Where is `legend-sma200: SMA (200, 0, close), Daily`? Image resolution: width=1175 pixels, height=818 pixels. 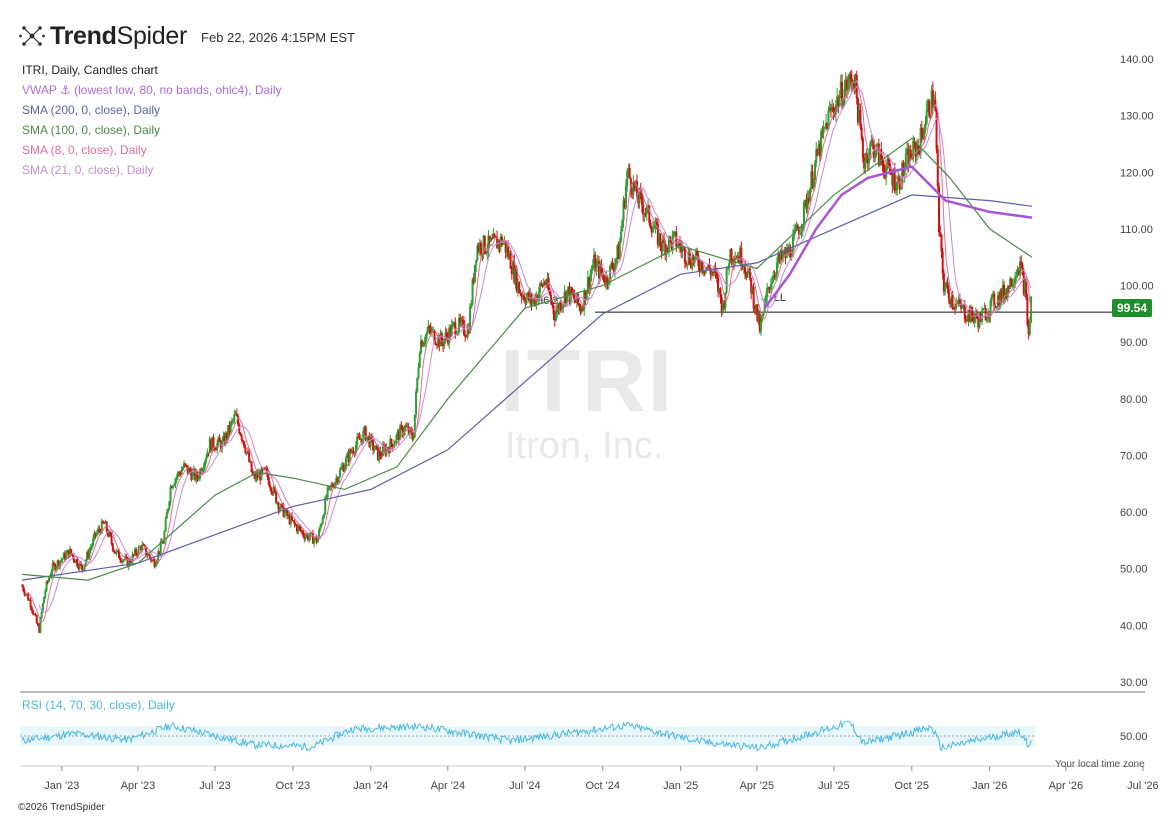 legend-sma200: SMA (200, 0, close), Daily is located at coordinates (91, 110).